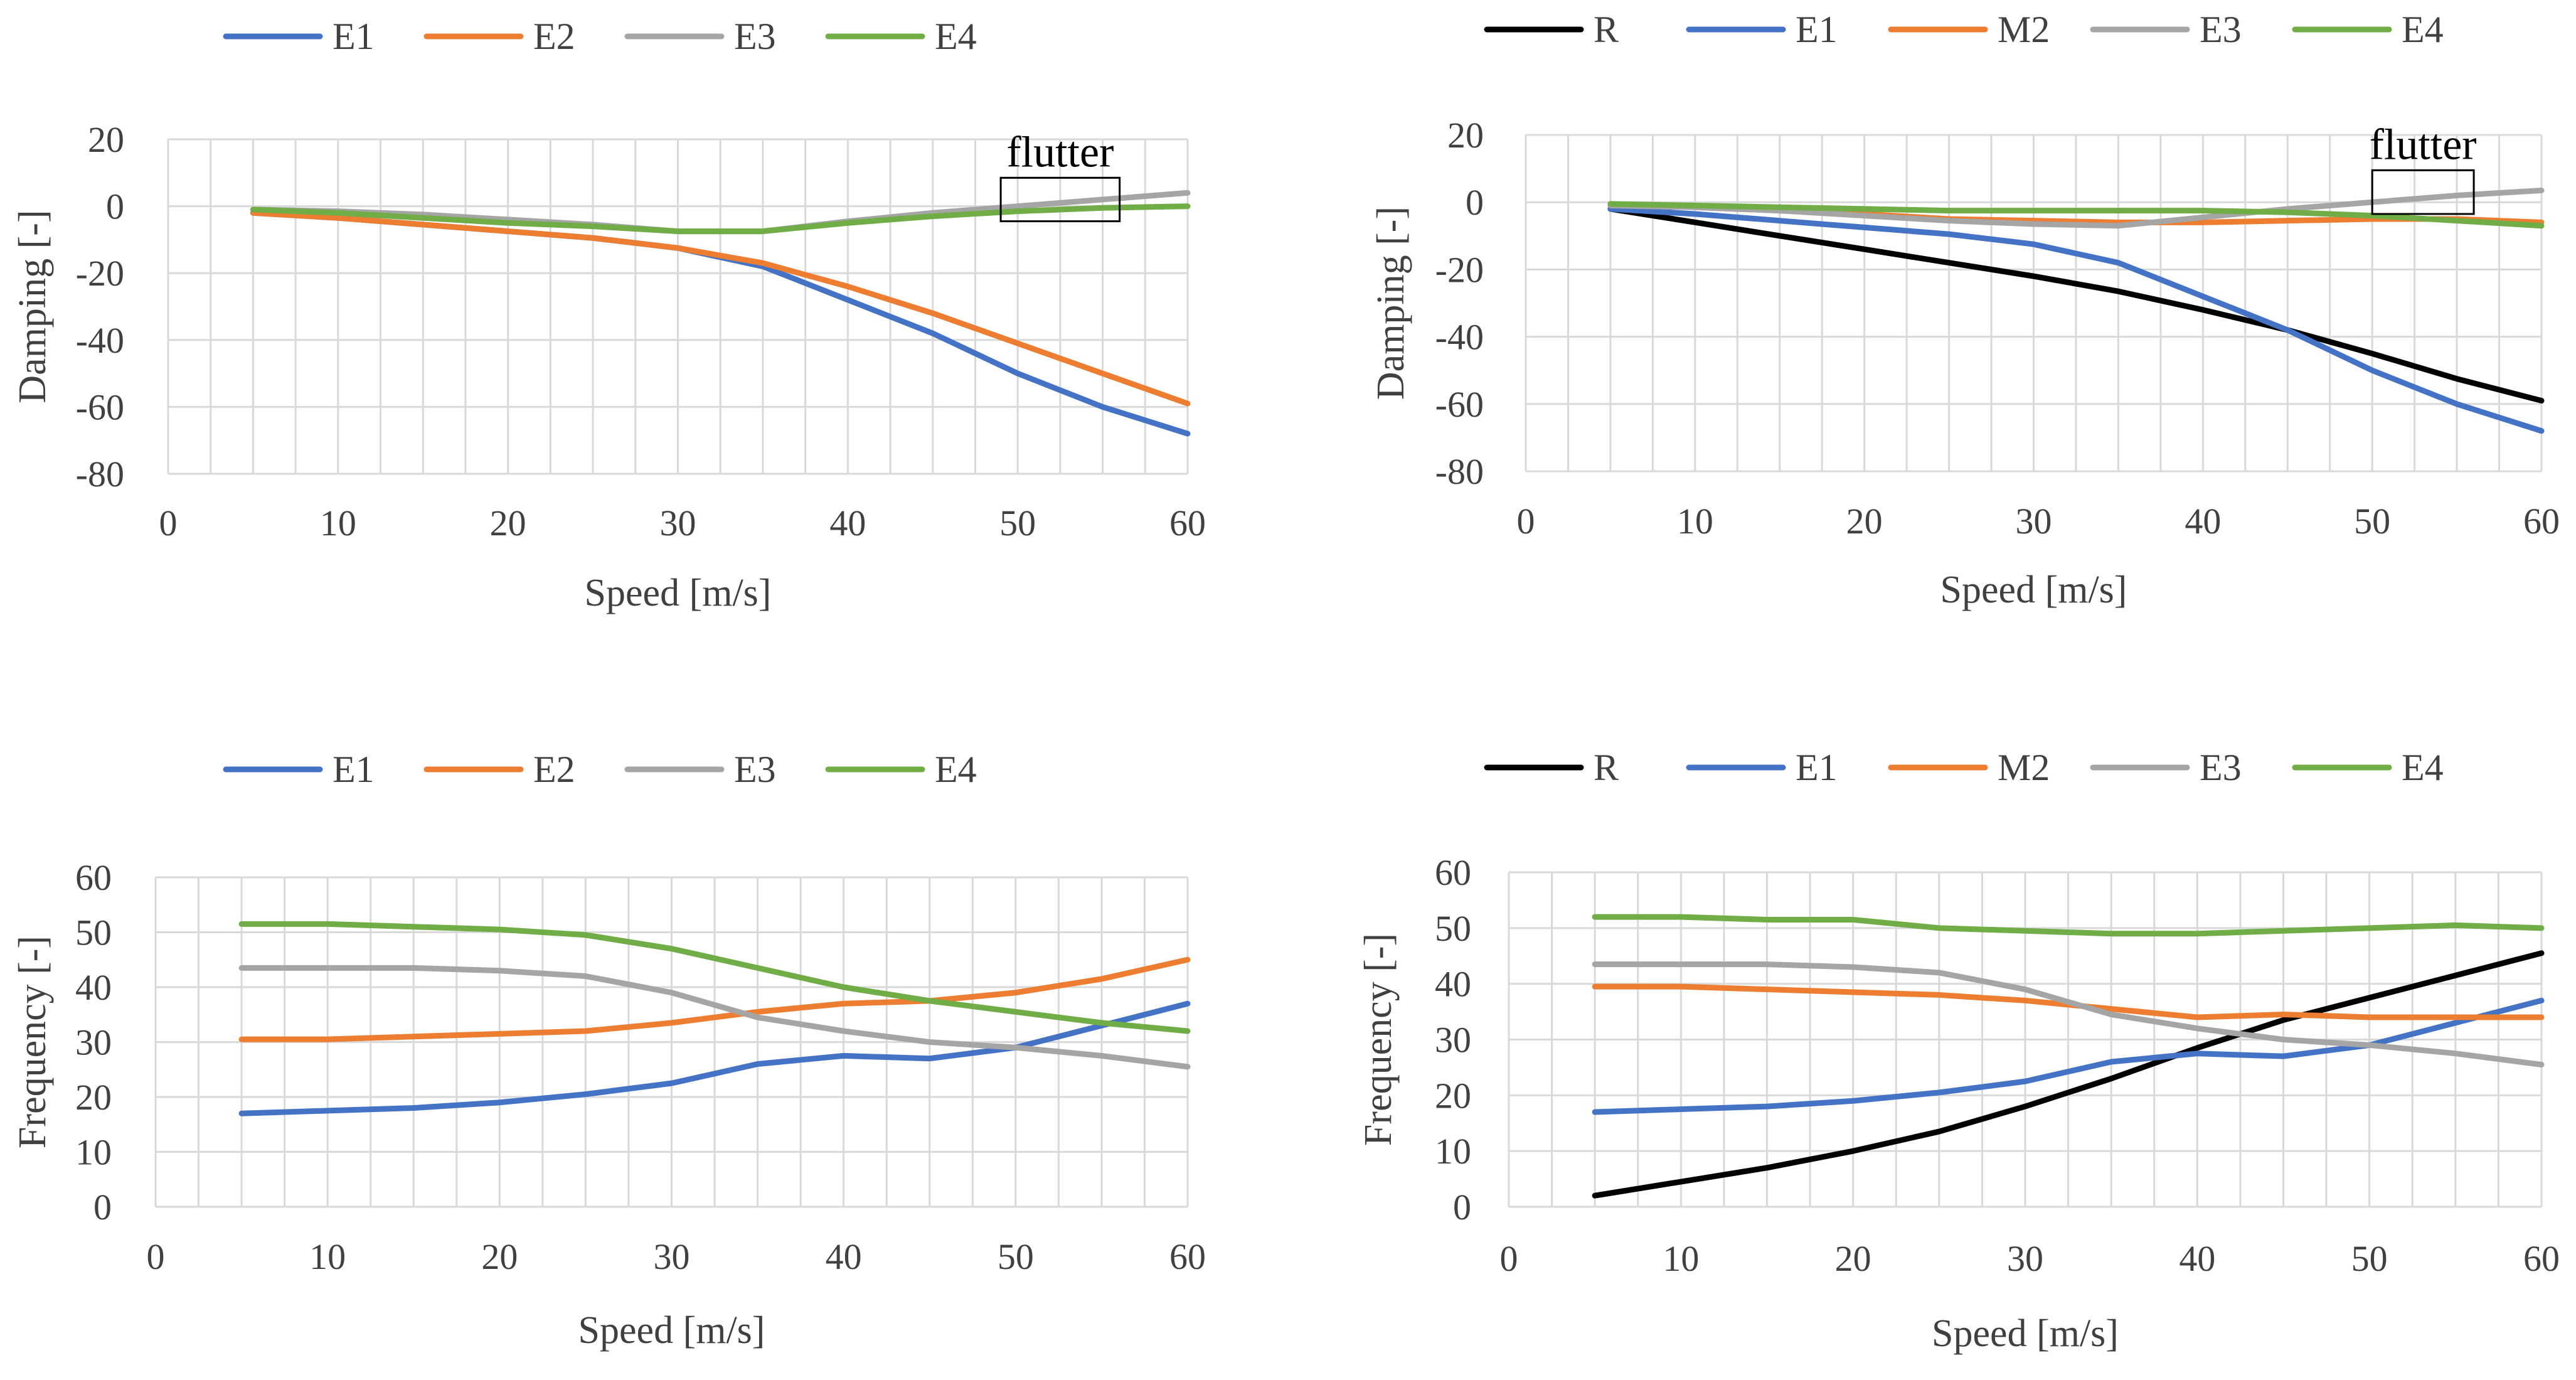 Image resolution: width=2576 pixels, height=1380 pixels. What do you see at coordinates (847, 523) in the screenshot?
I see `x-tick-label: 40` at bounding box center [847, 523].